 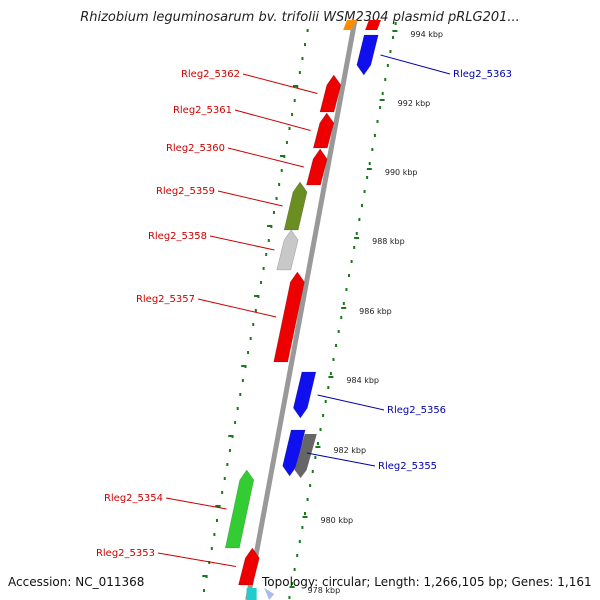 I want to click on gene-label: Rleg2_5358, so click(x=177, y=236).